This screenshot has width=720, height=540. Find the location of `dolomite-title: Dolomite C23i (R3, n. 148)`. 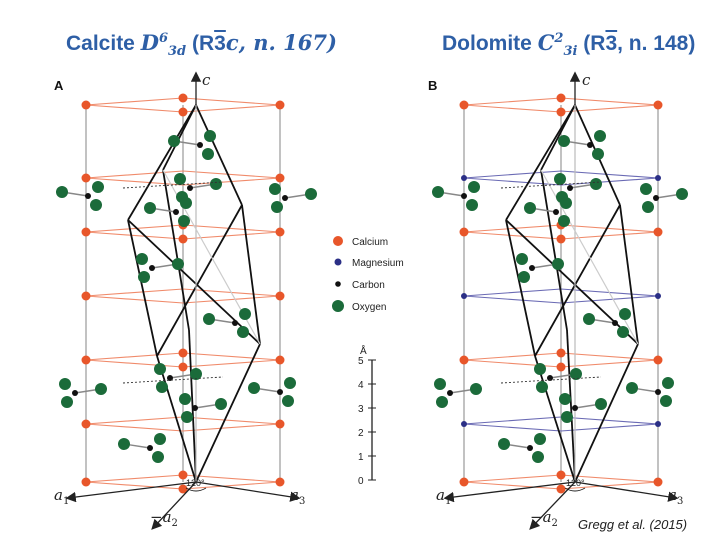

dolomite-title: Dolomite C23i (R3, n. 148) is located at coordinates (568, 44).